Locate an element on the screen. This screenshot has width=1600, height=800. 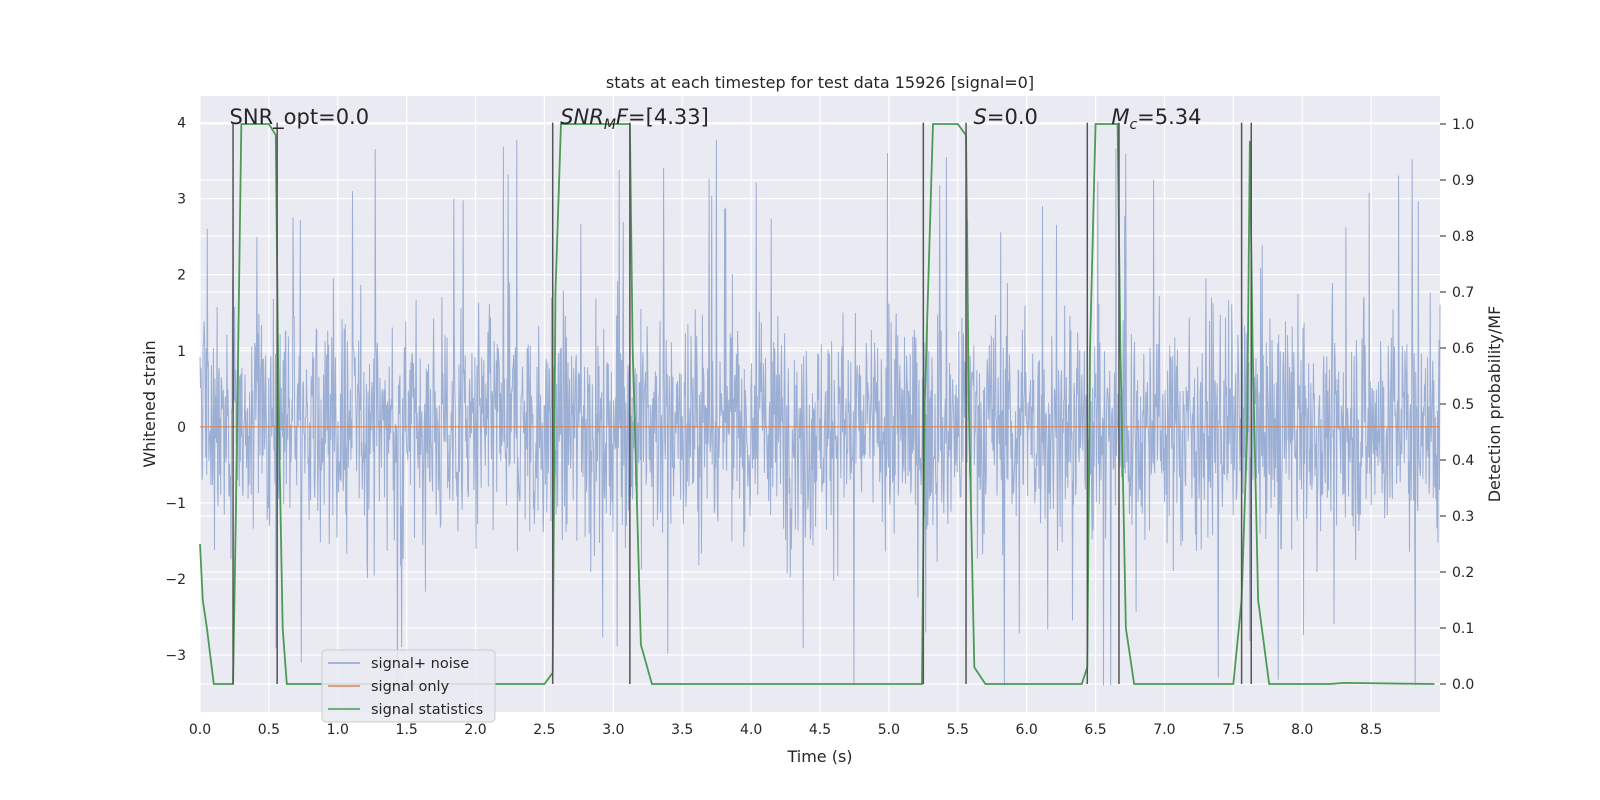
y-tick-label: 0 is located at coordinates (181, 428).